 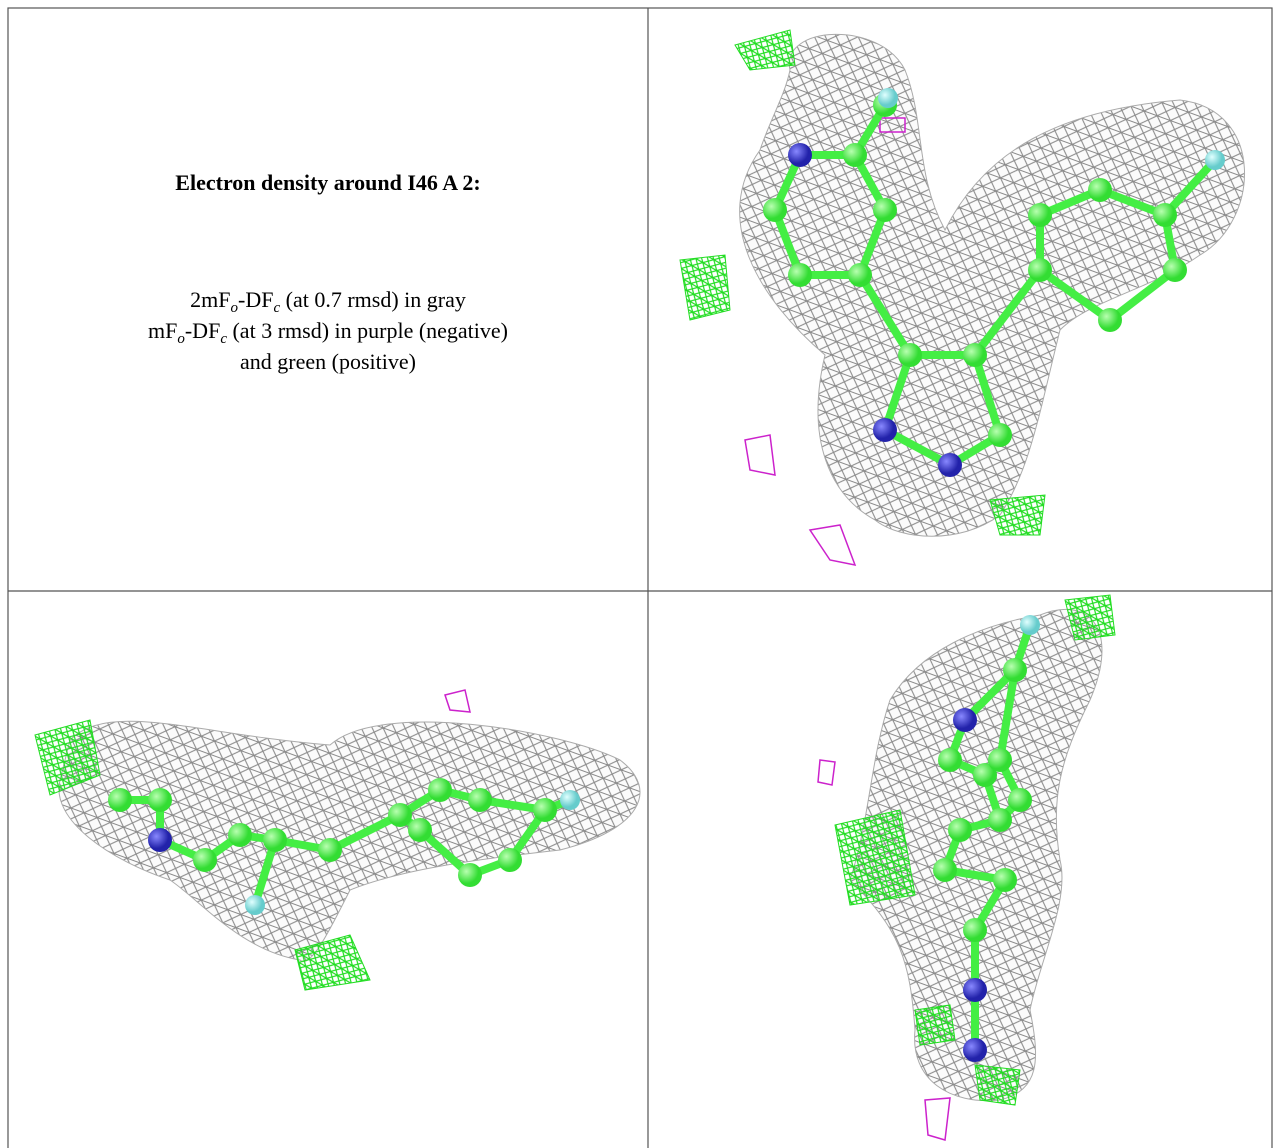 I want to click on caption-line: mFo-DFc (at 3 rmsd) in purple (negative), so click(x=328, y=331).